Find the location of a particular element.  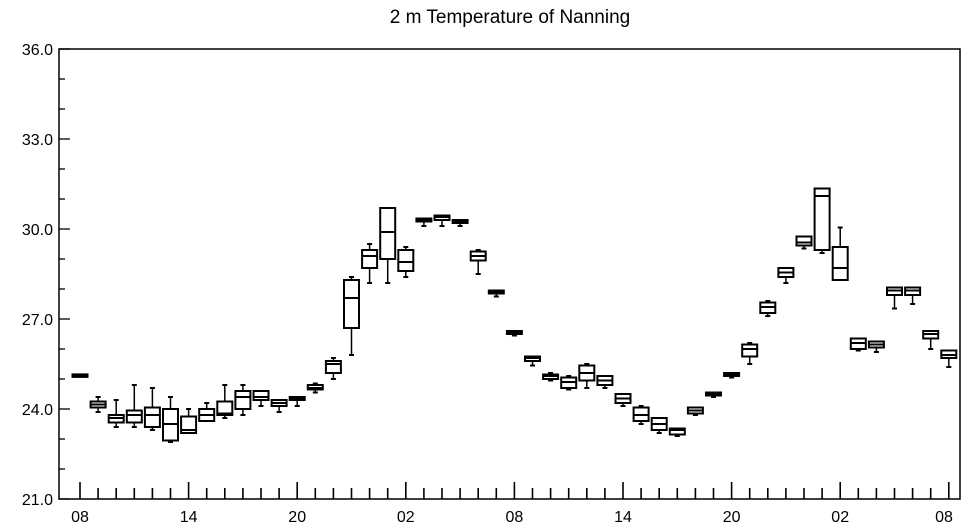

chart-title: 2 m Temperature of Nanning is located at coordinates (510, 17).